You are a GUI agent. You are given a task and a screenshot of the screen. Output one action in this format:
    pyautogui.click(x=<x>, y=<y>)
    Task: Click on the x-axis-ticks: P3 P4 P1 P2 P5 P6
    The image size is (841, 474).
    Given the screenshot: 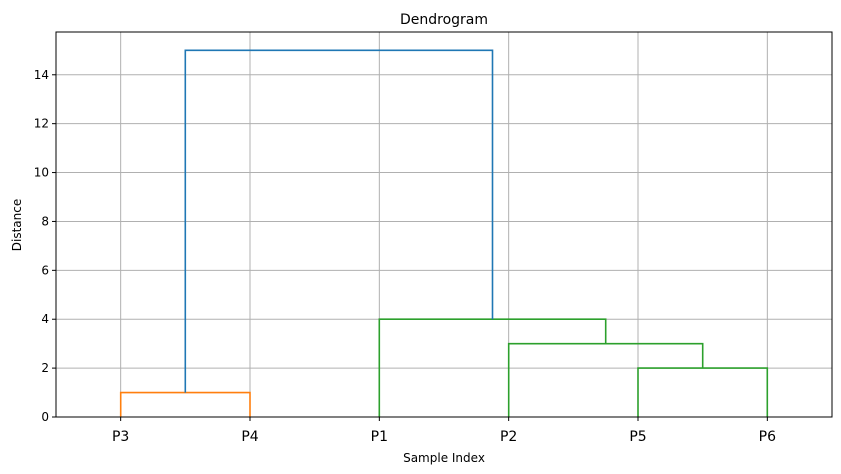 What is the action you would take?
    pyautogui.click(x=444, y=431)
    